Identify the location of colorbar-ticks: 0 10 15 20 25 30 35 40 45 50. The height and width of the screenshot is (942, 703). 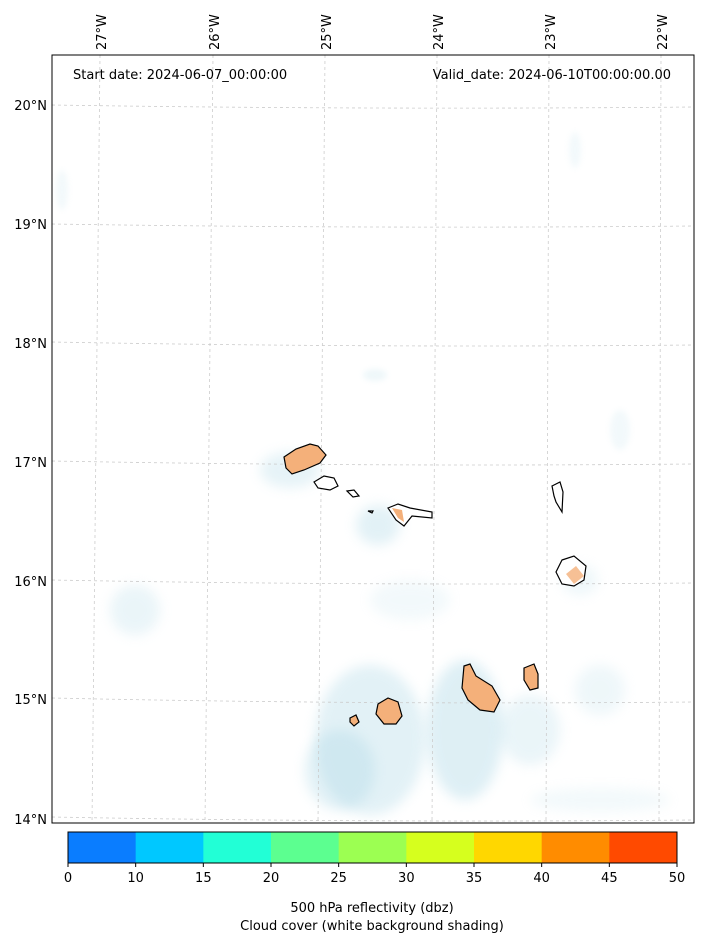
(374, 874).